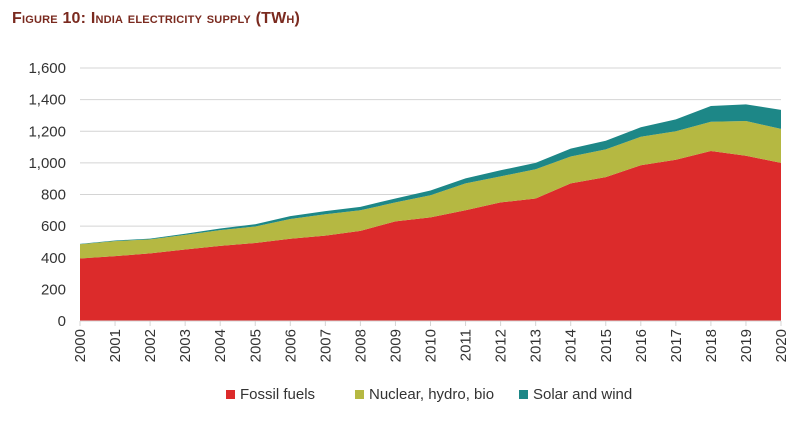  I want to click on x-tick-label: 2019, so click(746, 345).